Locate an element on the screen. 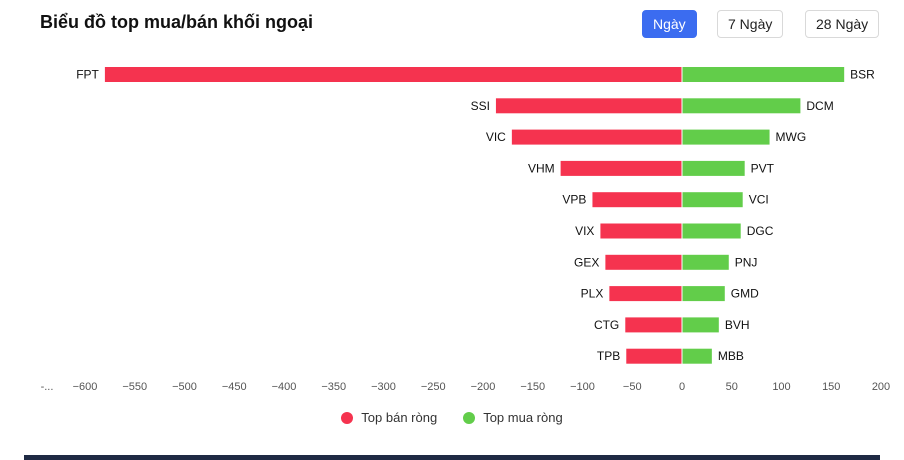  bar-label-buy: MBB is located at coordinates (731, 356).